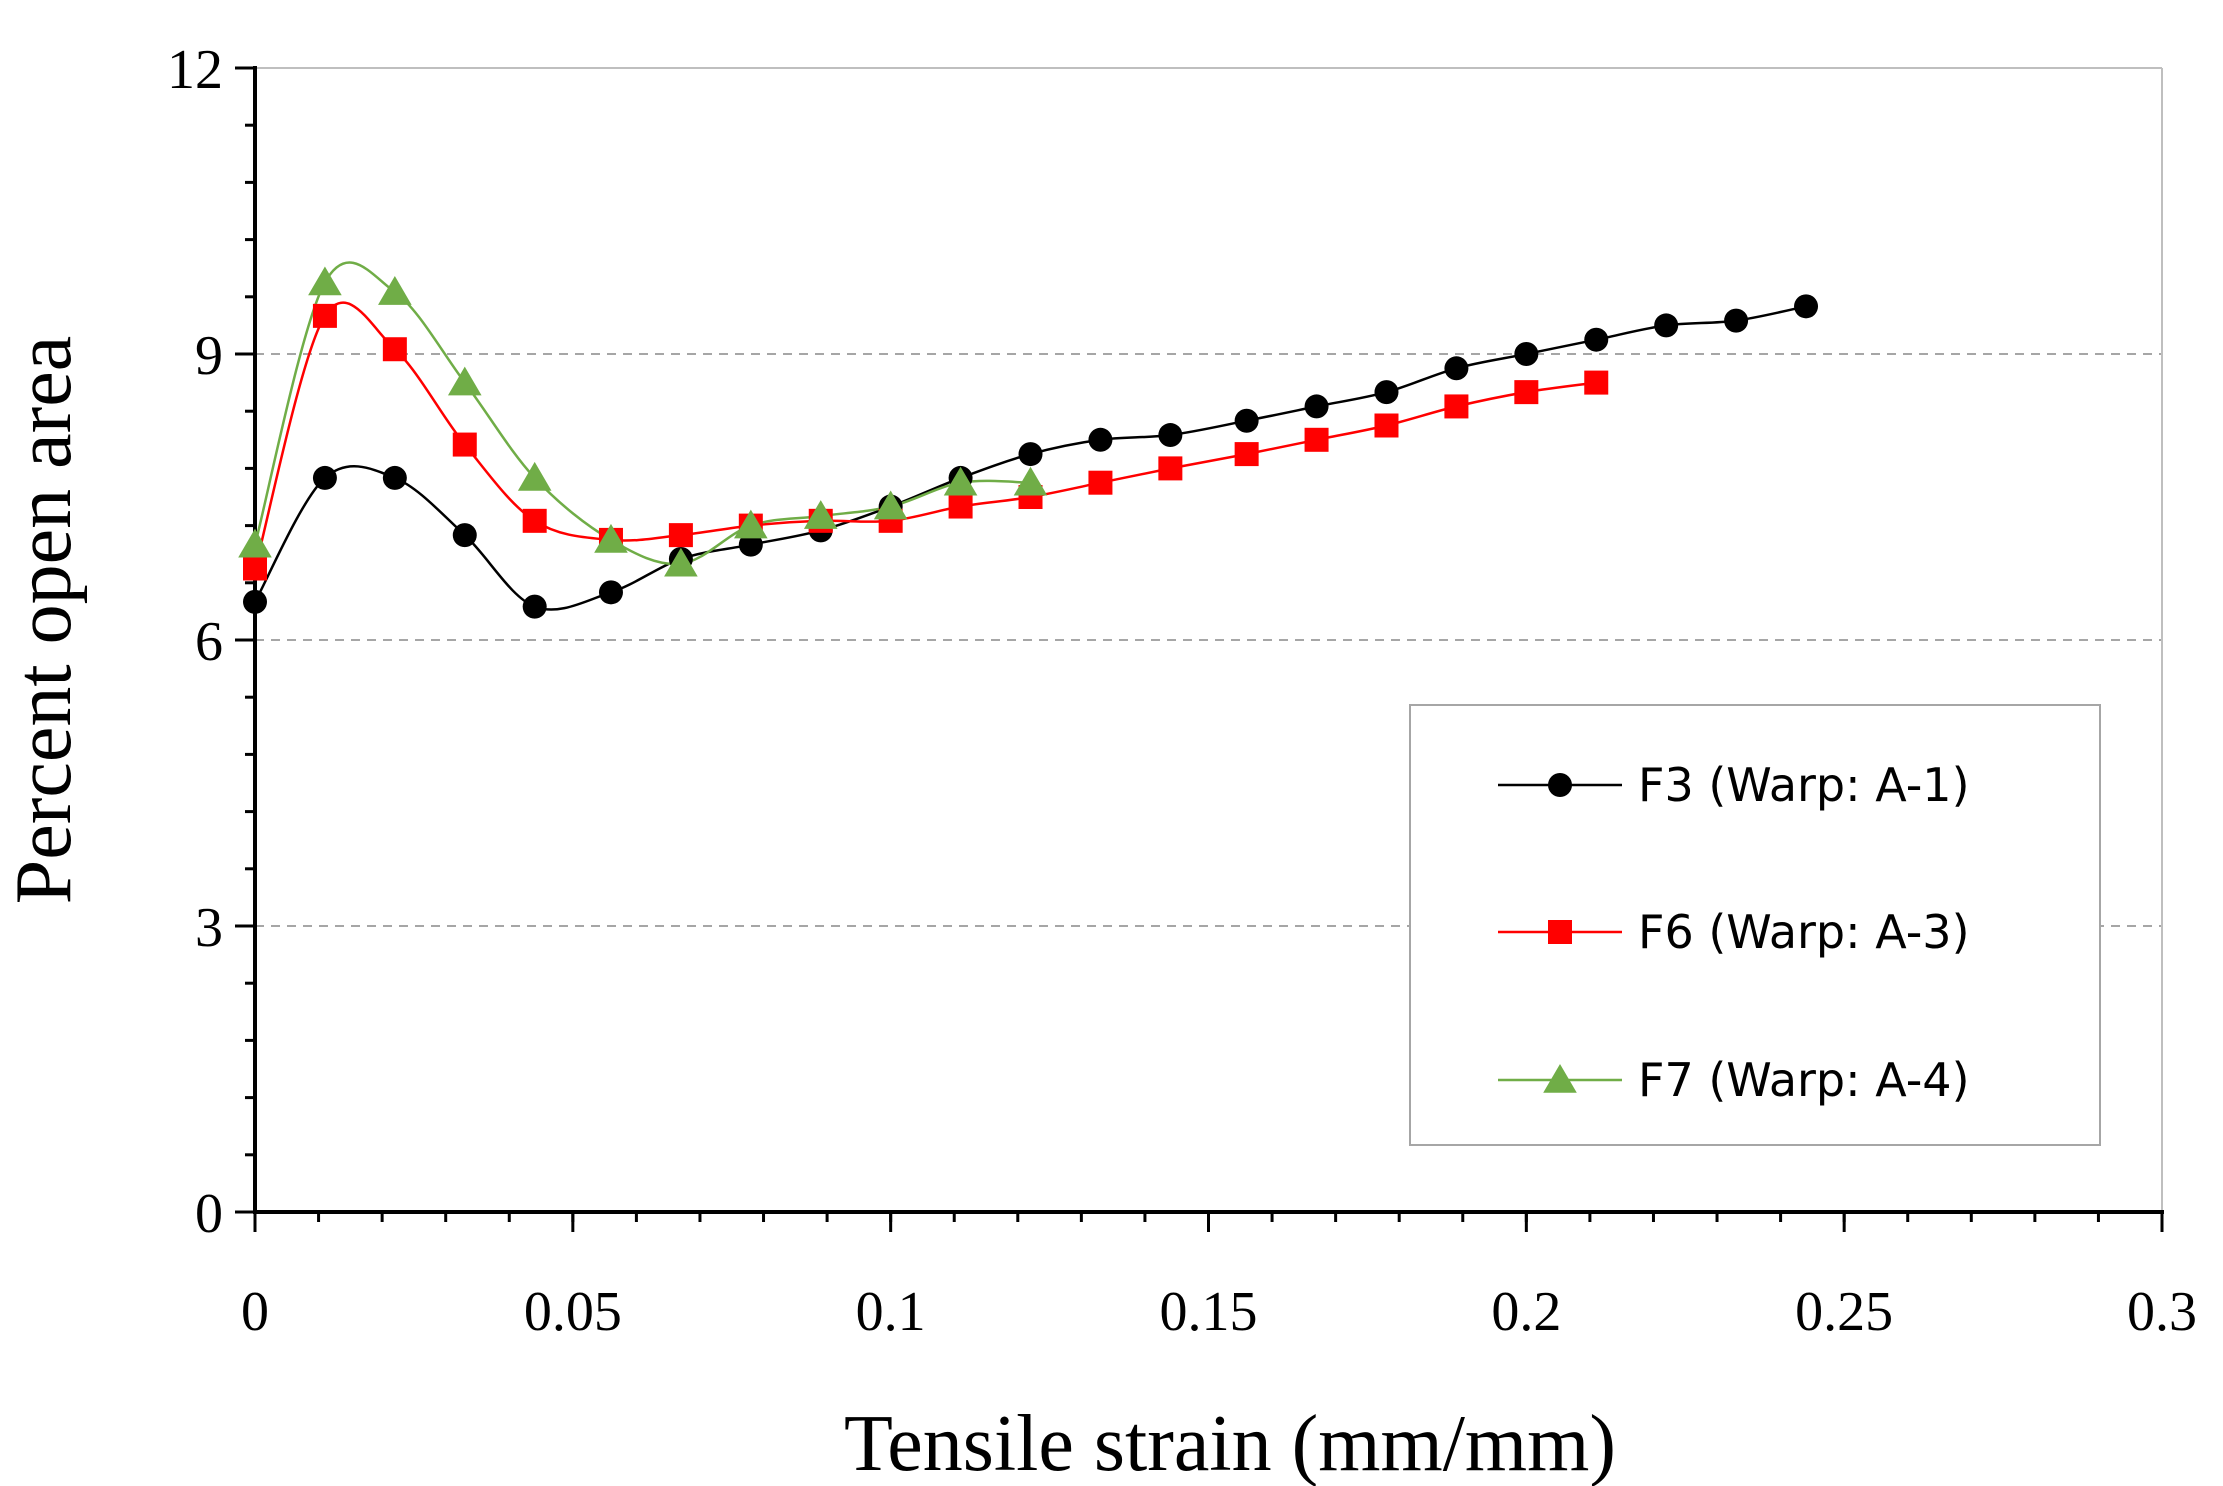 This screenshot has height=1486, width=2223. I want to click on x-tick-label-5: 0.25, so click(1844, 1312).